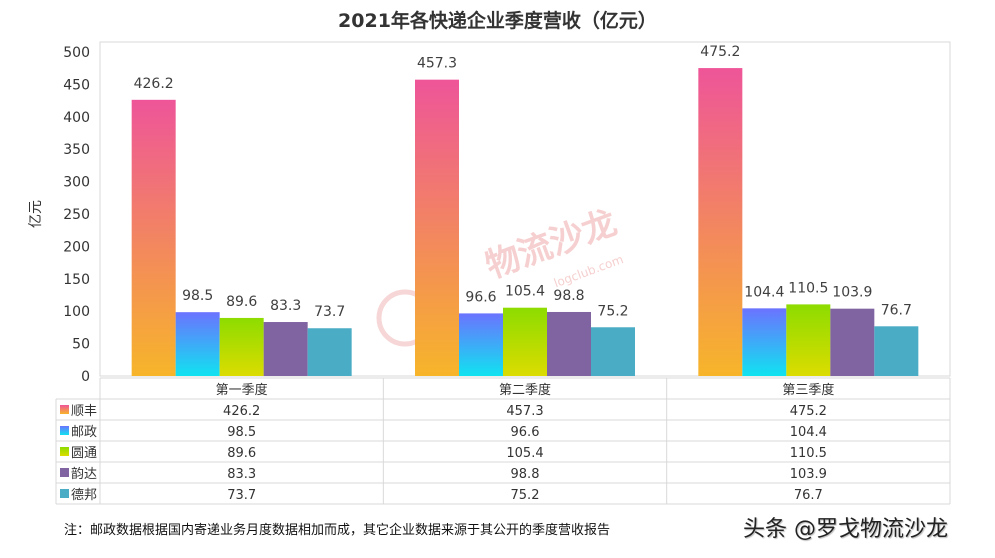 The width and height of the screenshot is (995, 558). What do you see at coordinates (241, 495) in the screenshot?
I see `table-cell: 73.7` at bounding box center [241, 495].